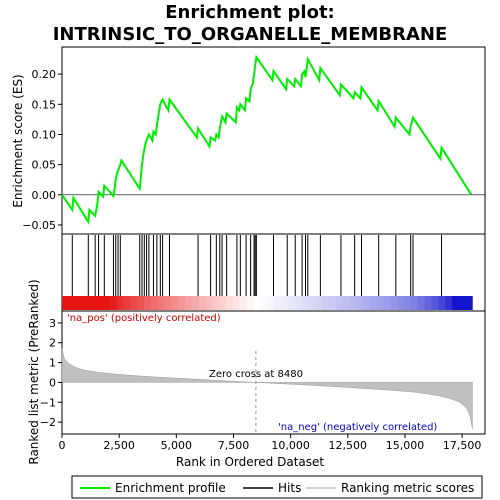  I want to click on legend-box, so click(277, 487).